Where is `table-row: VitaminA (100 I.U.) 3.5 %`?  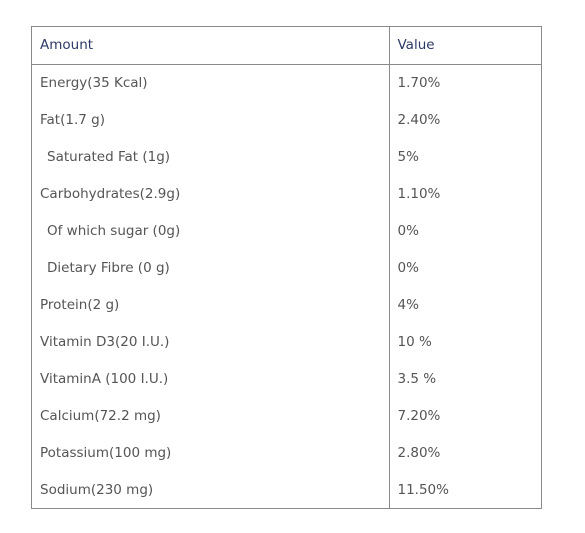
table-row: VitaminA (100 I.U.) 3.5 % is located at coordinates (286, 378).